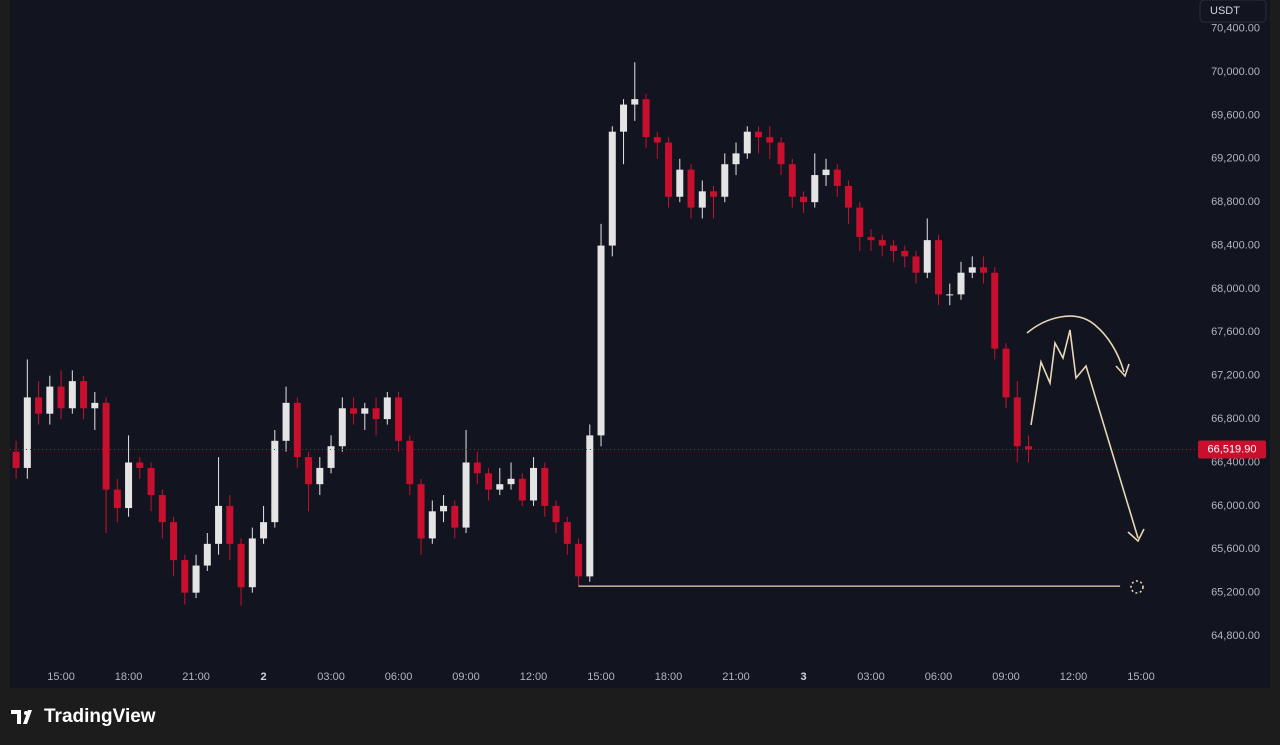 Image resolution: width=1280 pixels, height=745 pixels. What do you see at coordinates (1235, 159) in the screenshot?
I see `y-tick-label: 69,200.00` at bounding box center [1235, 159].